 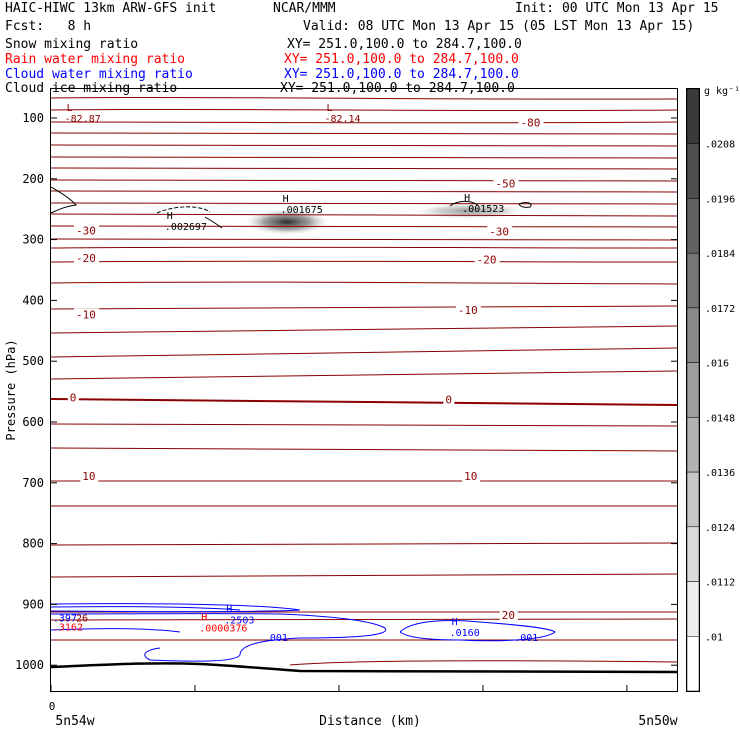 What do you see at coordinates (342, 119) in the screenshot?
I see `extremum-value: -82.14` at bounding box center [342, 119].